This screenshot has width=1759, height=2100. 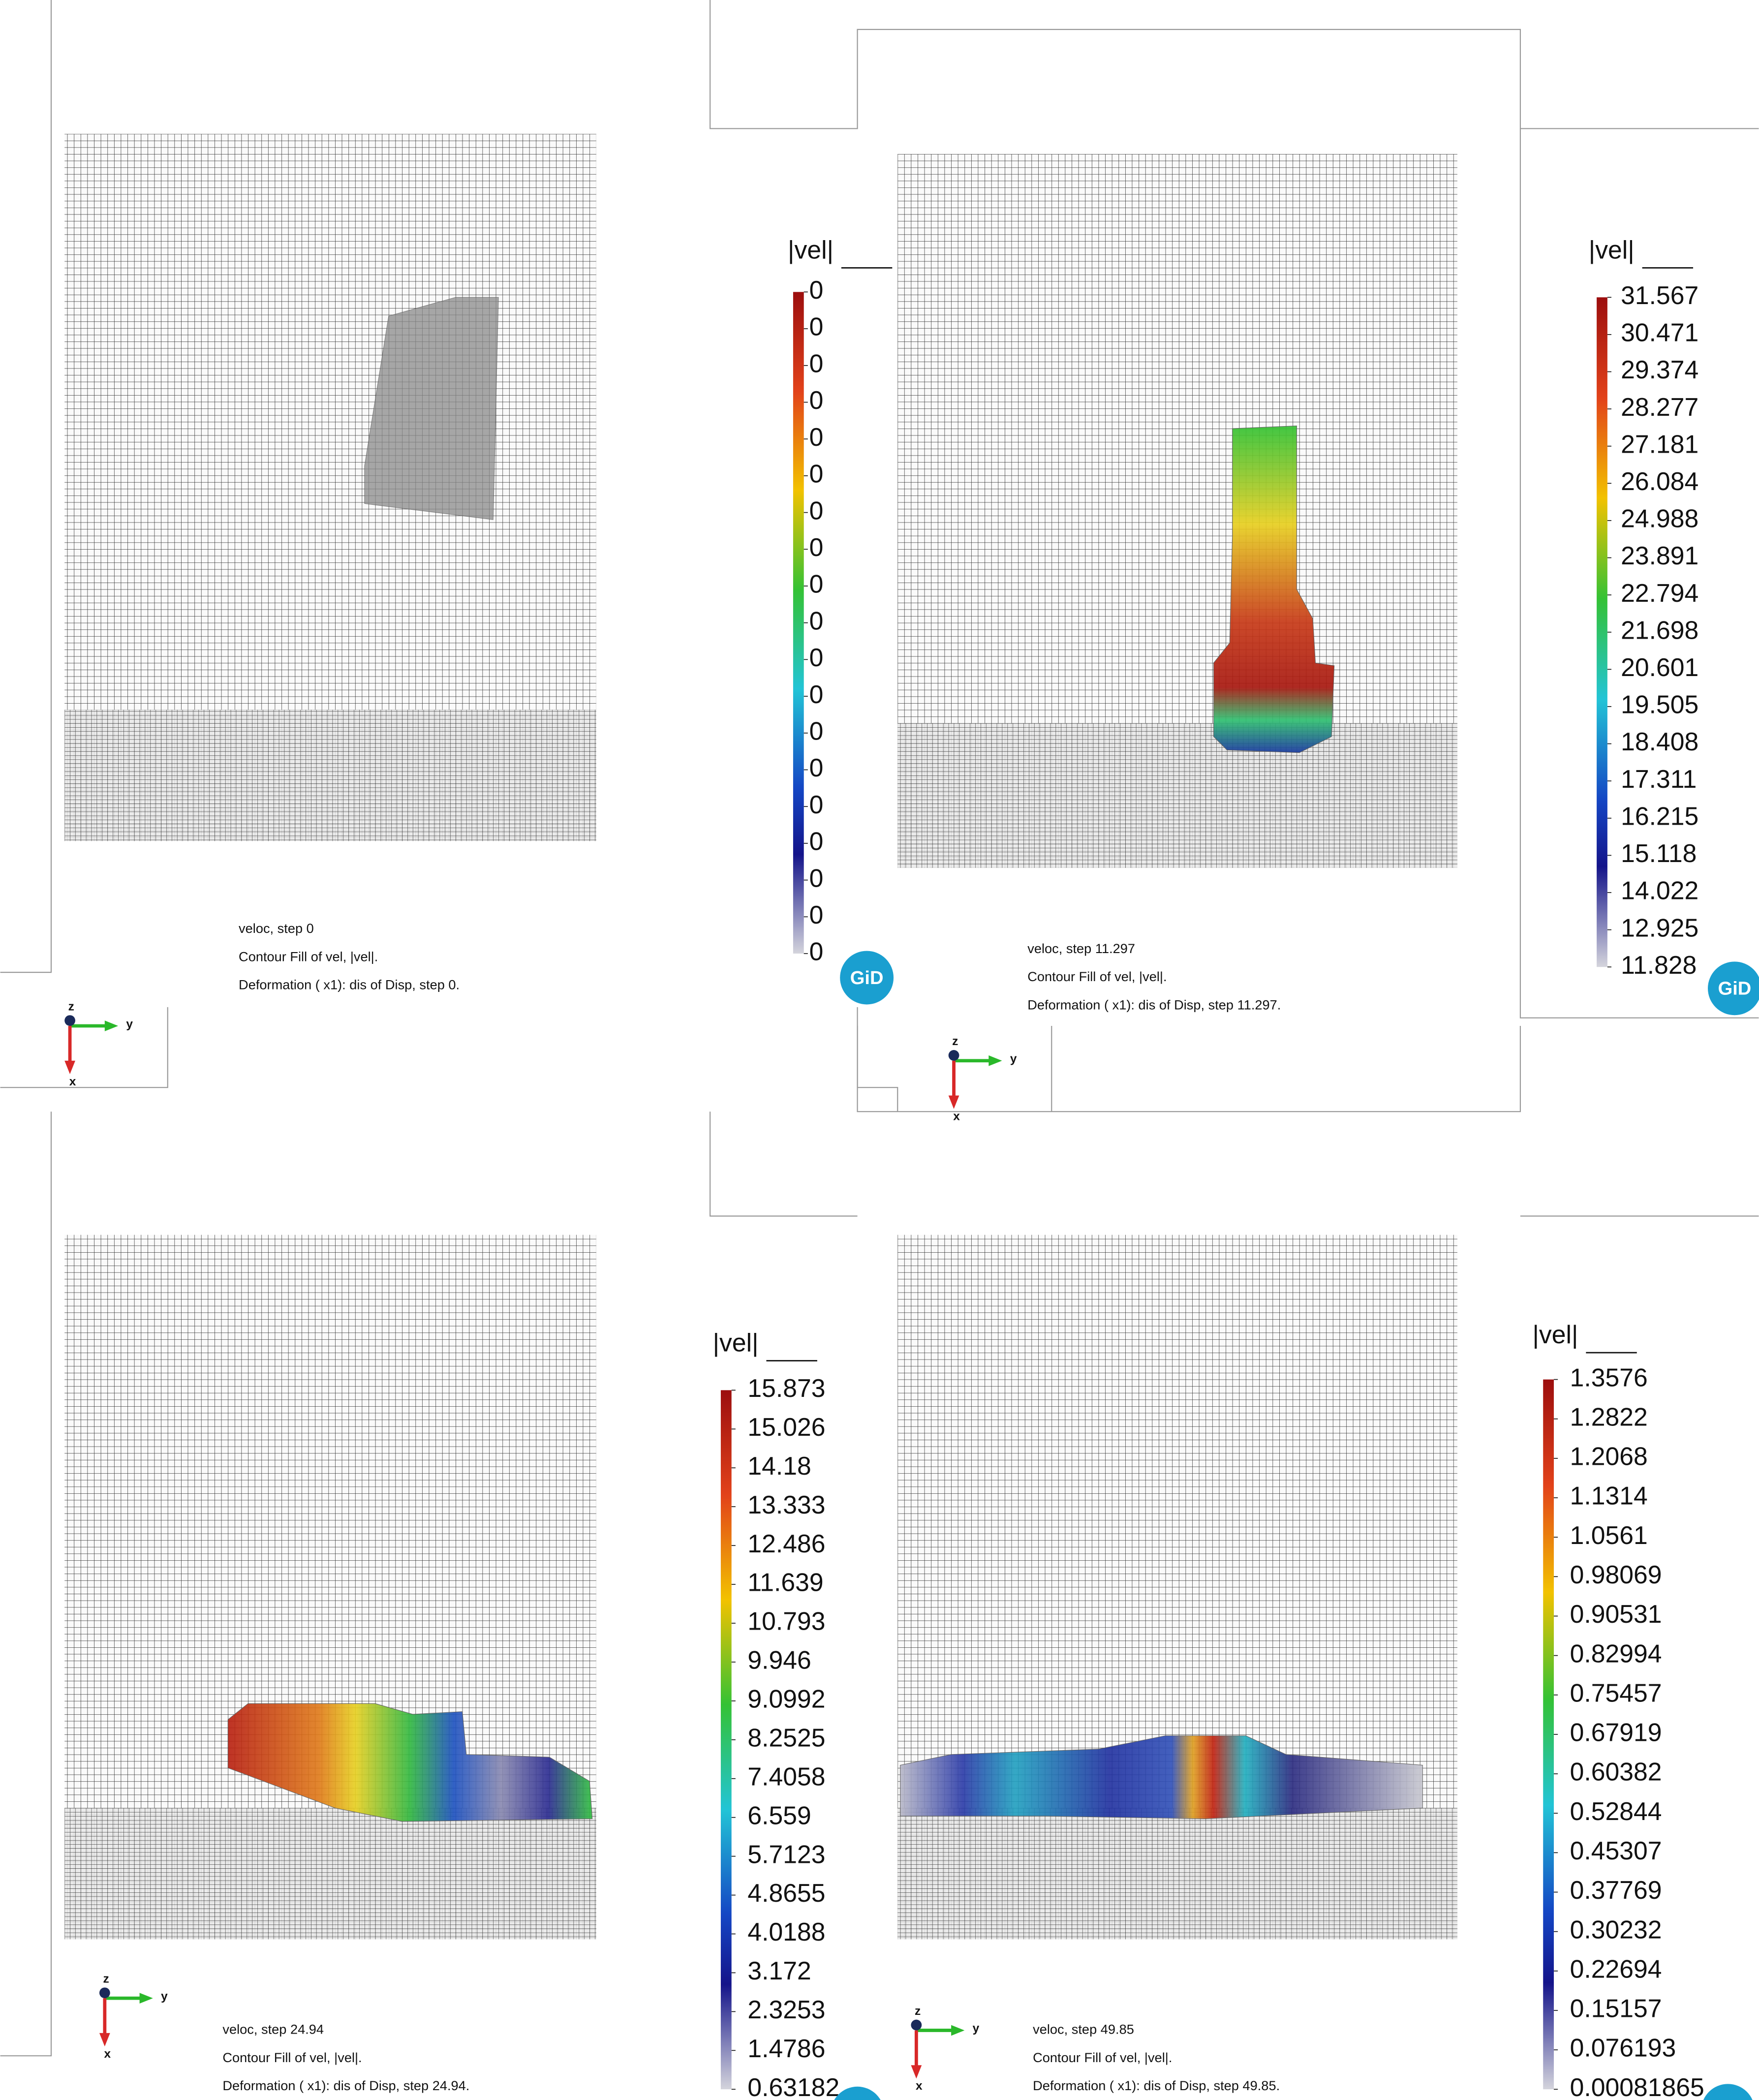 I want to click on legend-value: 14.18, so click(x=779, y=1465).